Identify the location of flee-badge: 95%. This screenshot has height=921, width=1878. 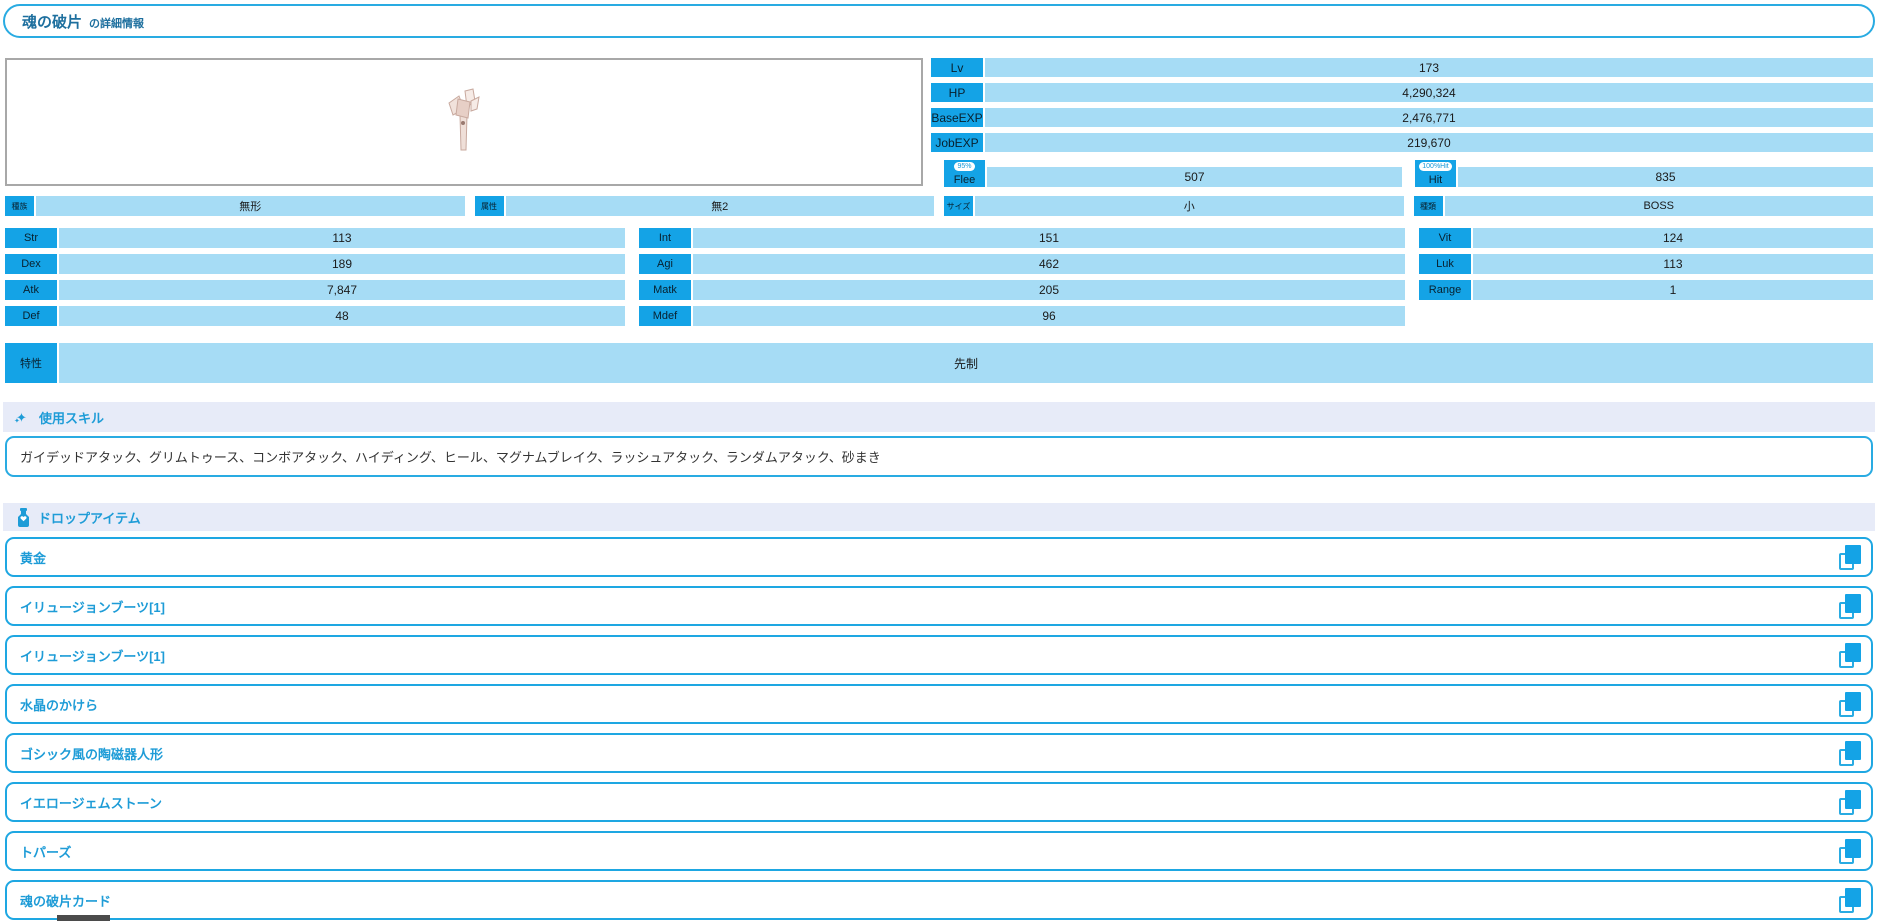
(964, 166).